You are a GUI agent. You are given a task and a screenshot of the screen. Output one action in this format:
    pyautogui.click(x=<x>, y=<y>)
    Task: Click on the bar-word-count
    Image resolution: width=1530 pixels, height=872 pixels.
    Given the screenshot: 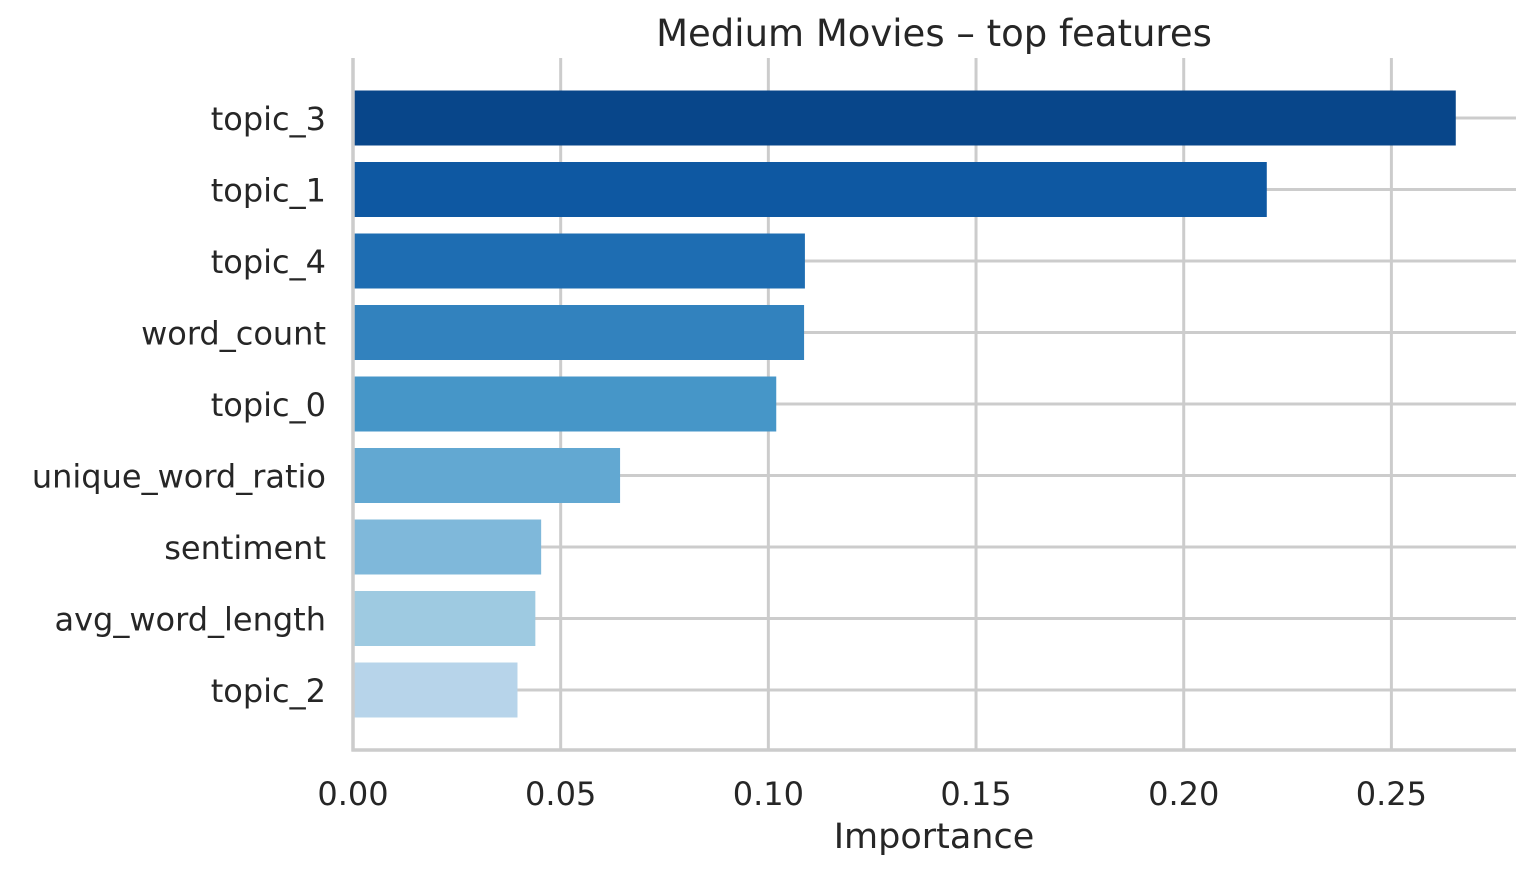 What is the action you would take?
    pyautogui.click(x=579, y=332)
    